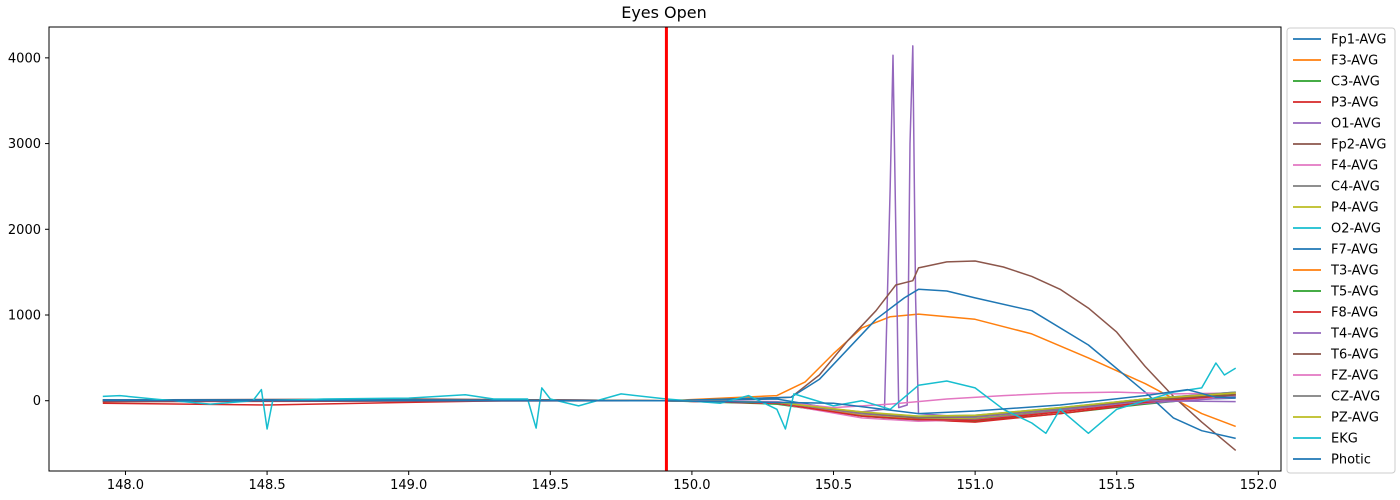  Describe the element at coordinates (24, 230) in the screenshot. I see `y-tick-label: 2000` at that location.